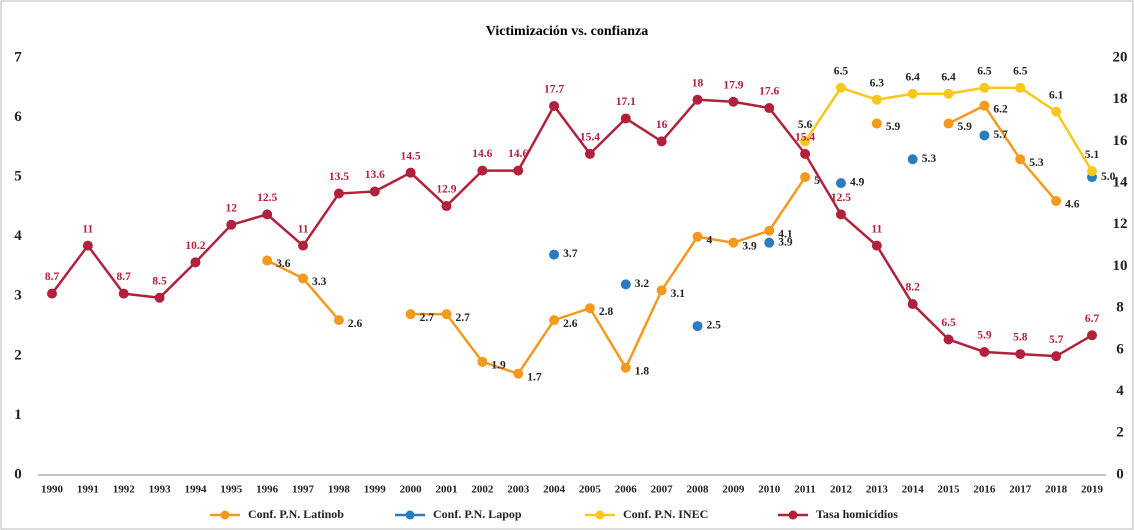 The width and height of the screenshot is (1134, 530). Describe the element at coordinates (427, 318) in the screenshot. I see `data-label: 2.7` at that location.